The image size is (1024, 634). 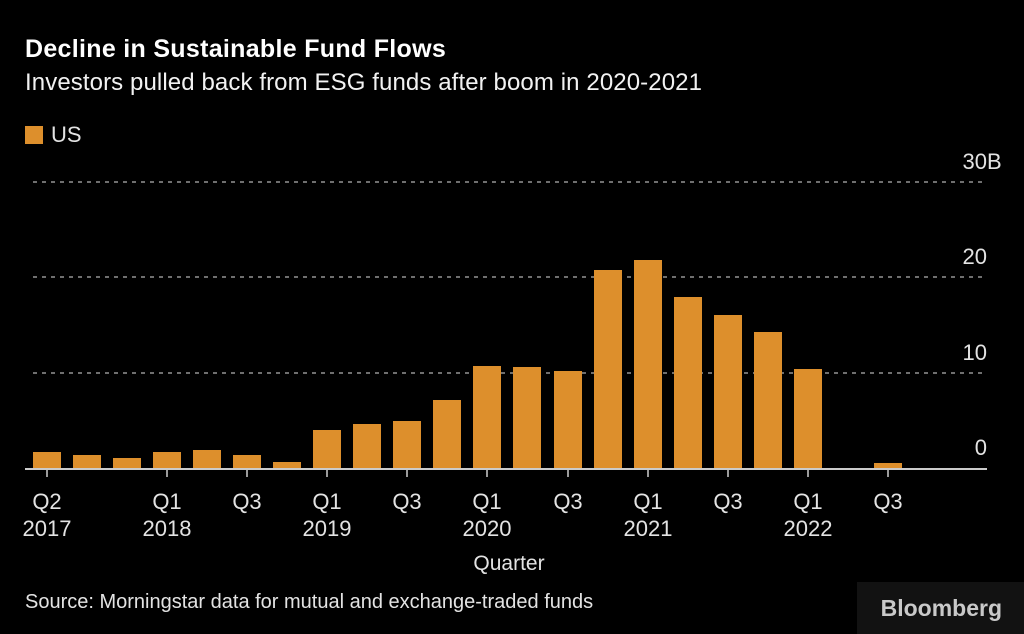 I want to click on bar-q3-2018, so click(x=247, y=461).